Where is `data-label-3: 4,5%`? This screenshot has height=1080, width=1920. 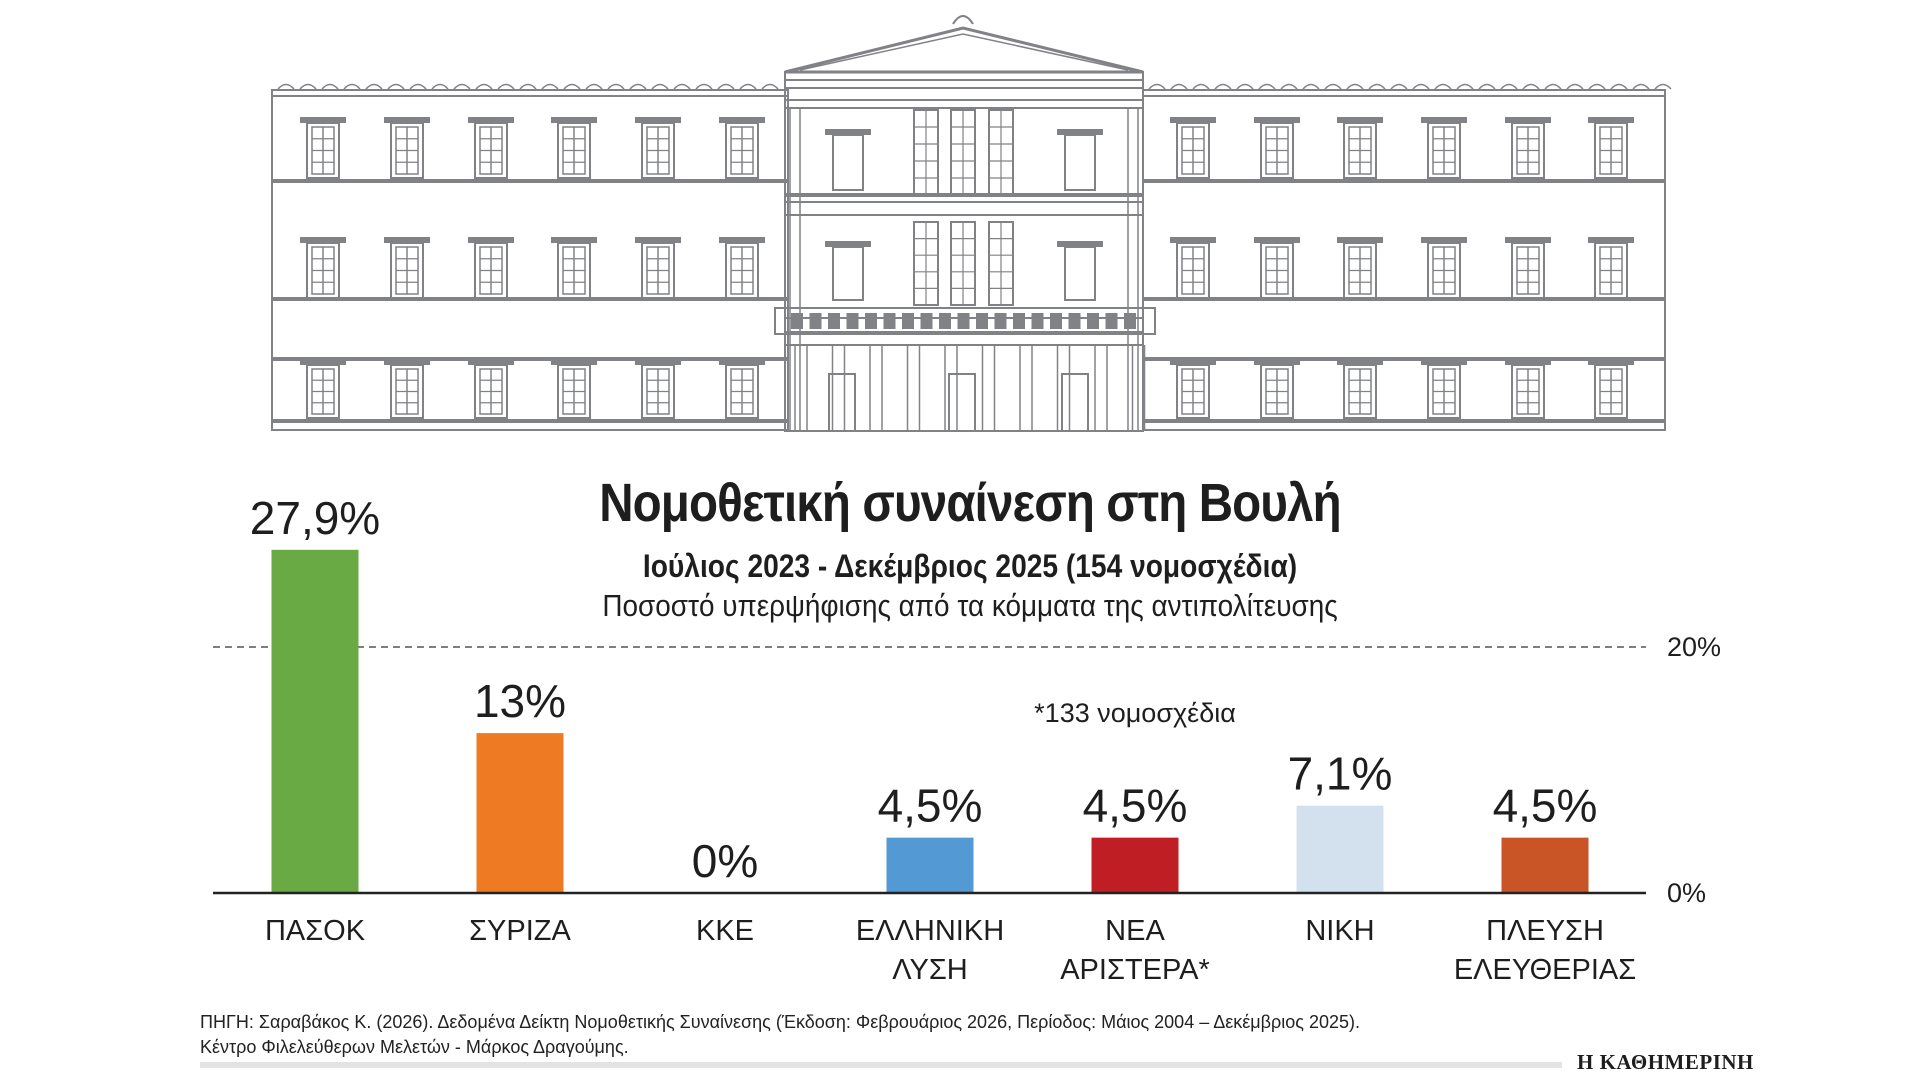
data-label-3: 4,5% is located at coordinates (930, 806).